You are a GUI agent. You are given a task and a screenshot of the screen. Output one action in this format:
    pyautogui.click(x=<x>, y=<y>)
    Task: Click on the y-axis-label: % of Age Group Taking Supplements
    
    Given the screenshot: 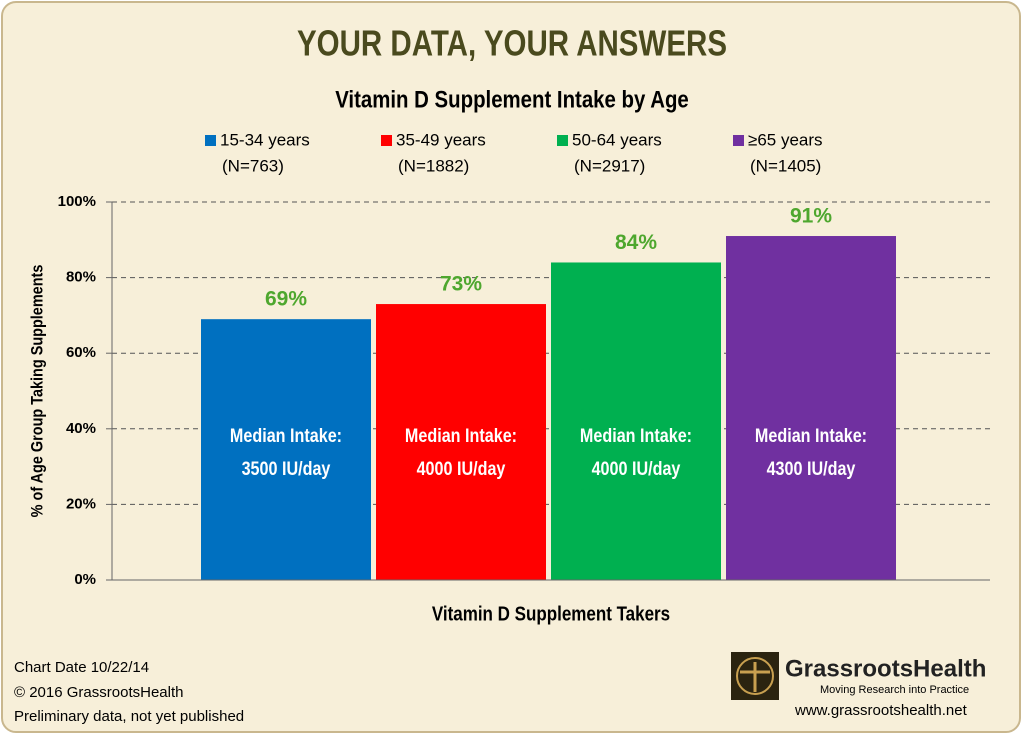 What is the action you would take?
    pyautogui.click(x=37, y=390)
    